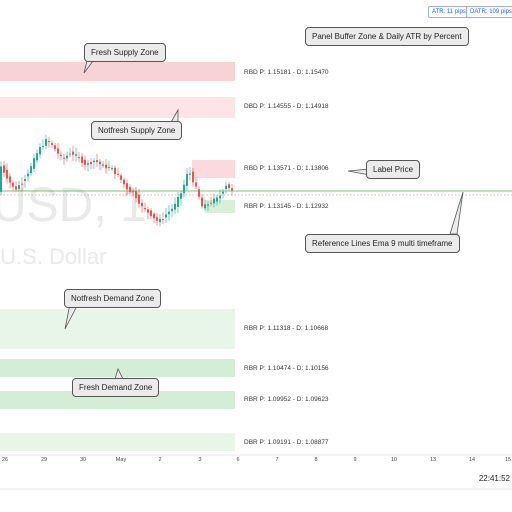 The height and width of the screenshot is (512, 512). Describe the element at coordinates (508, 460) in the screenshot. I see `x-tick-label: 15` at that location.